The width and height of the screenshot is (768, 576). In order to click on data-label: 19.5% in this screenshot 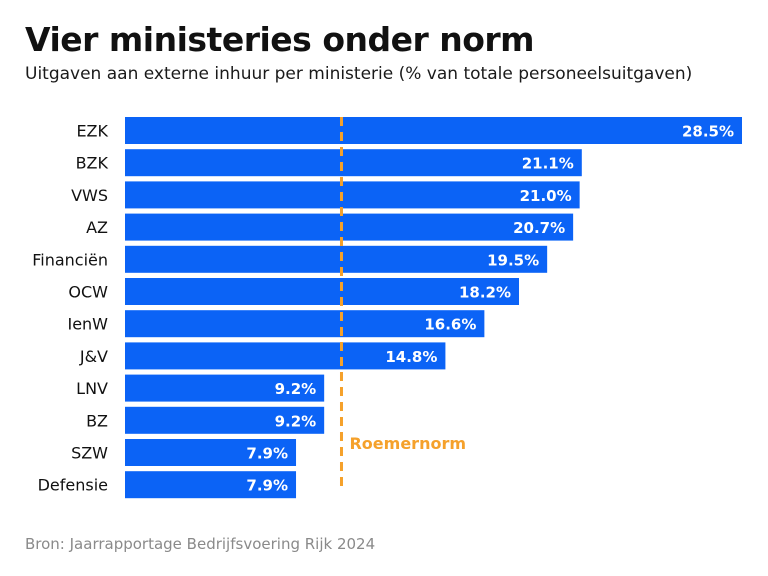, I will do `click(513, 260)`.